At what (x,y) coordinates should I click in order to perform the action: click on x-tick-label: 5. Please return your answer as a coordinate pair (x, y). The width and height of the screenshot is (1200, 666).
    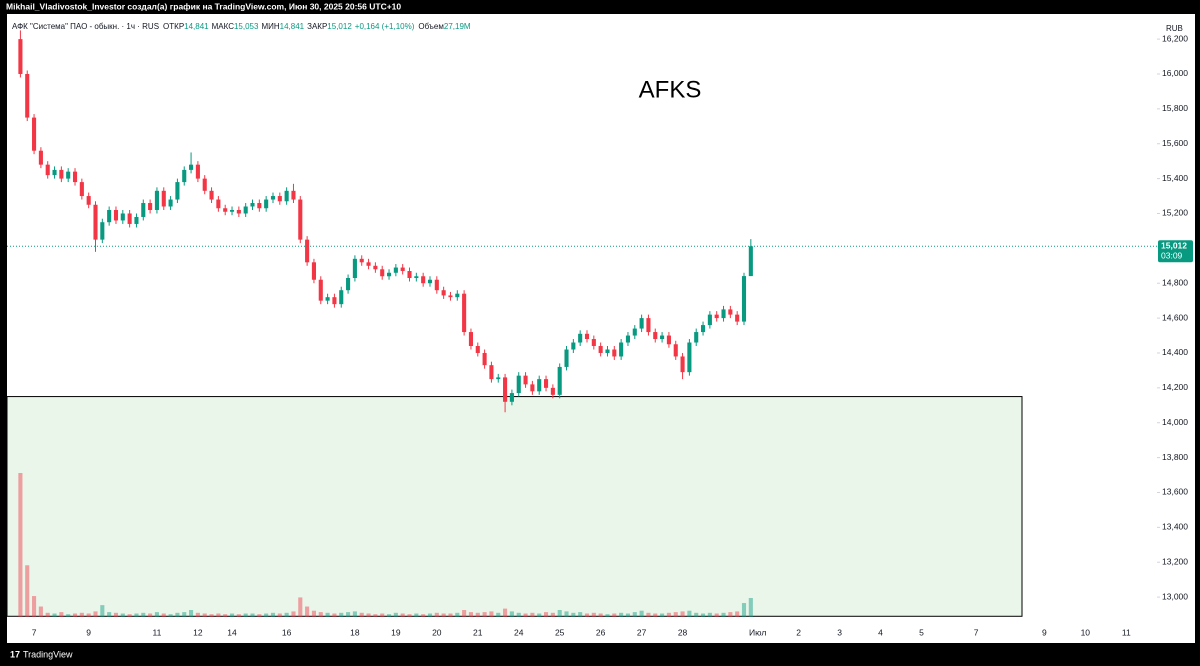
    Looking at the image, I should click on (921, 632).